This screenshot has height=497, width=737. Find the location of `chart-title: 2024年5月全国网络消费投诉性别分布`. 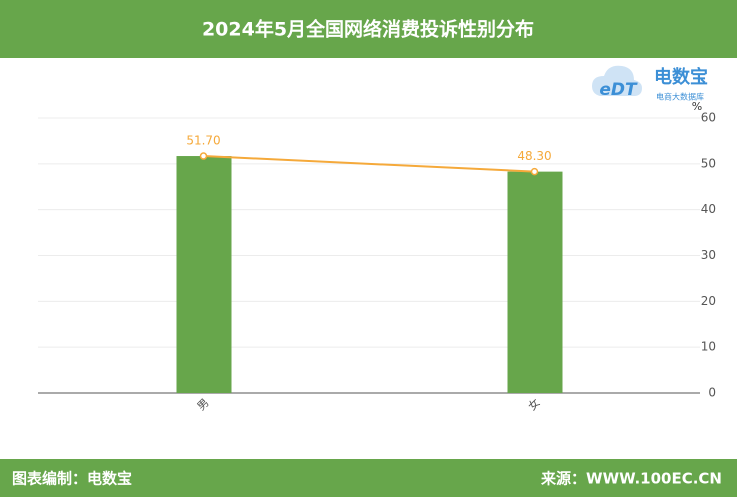

chart-title: 2024年5月全国网络消费投诉性别分布 is located at coordinates (368, 29).